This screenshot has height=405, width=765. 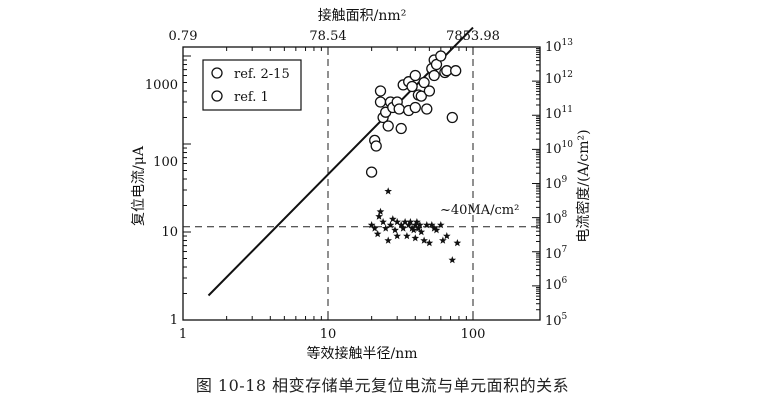 I want to click on x-axis-title: 等效接触半径/nm, so click(x=361, y=353).